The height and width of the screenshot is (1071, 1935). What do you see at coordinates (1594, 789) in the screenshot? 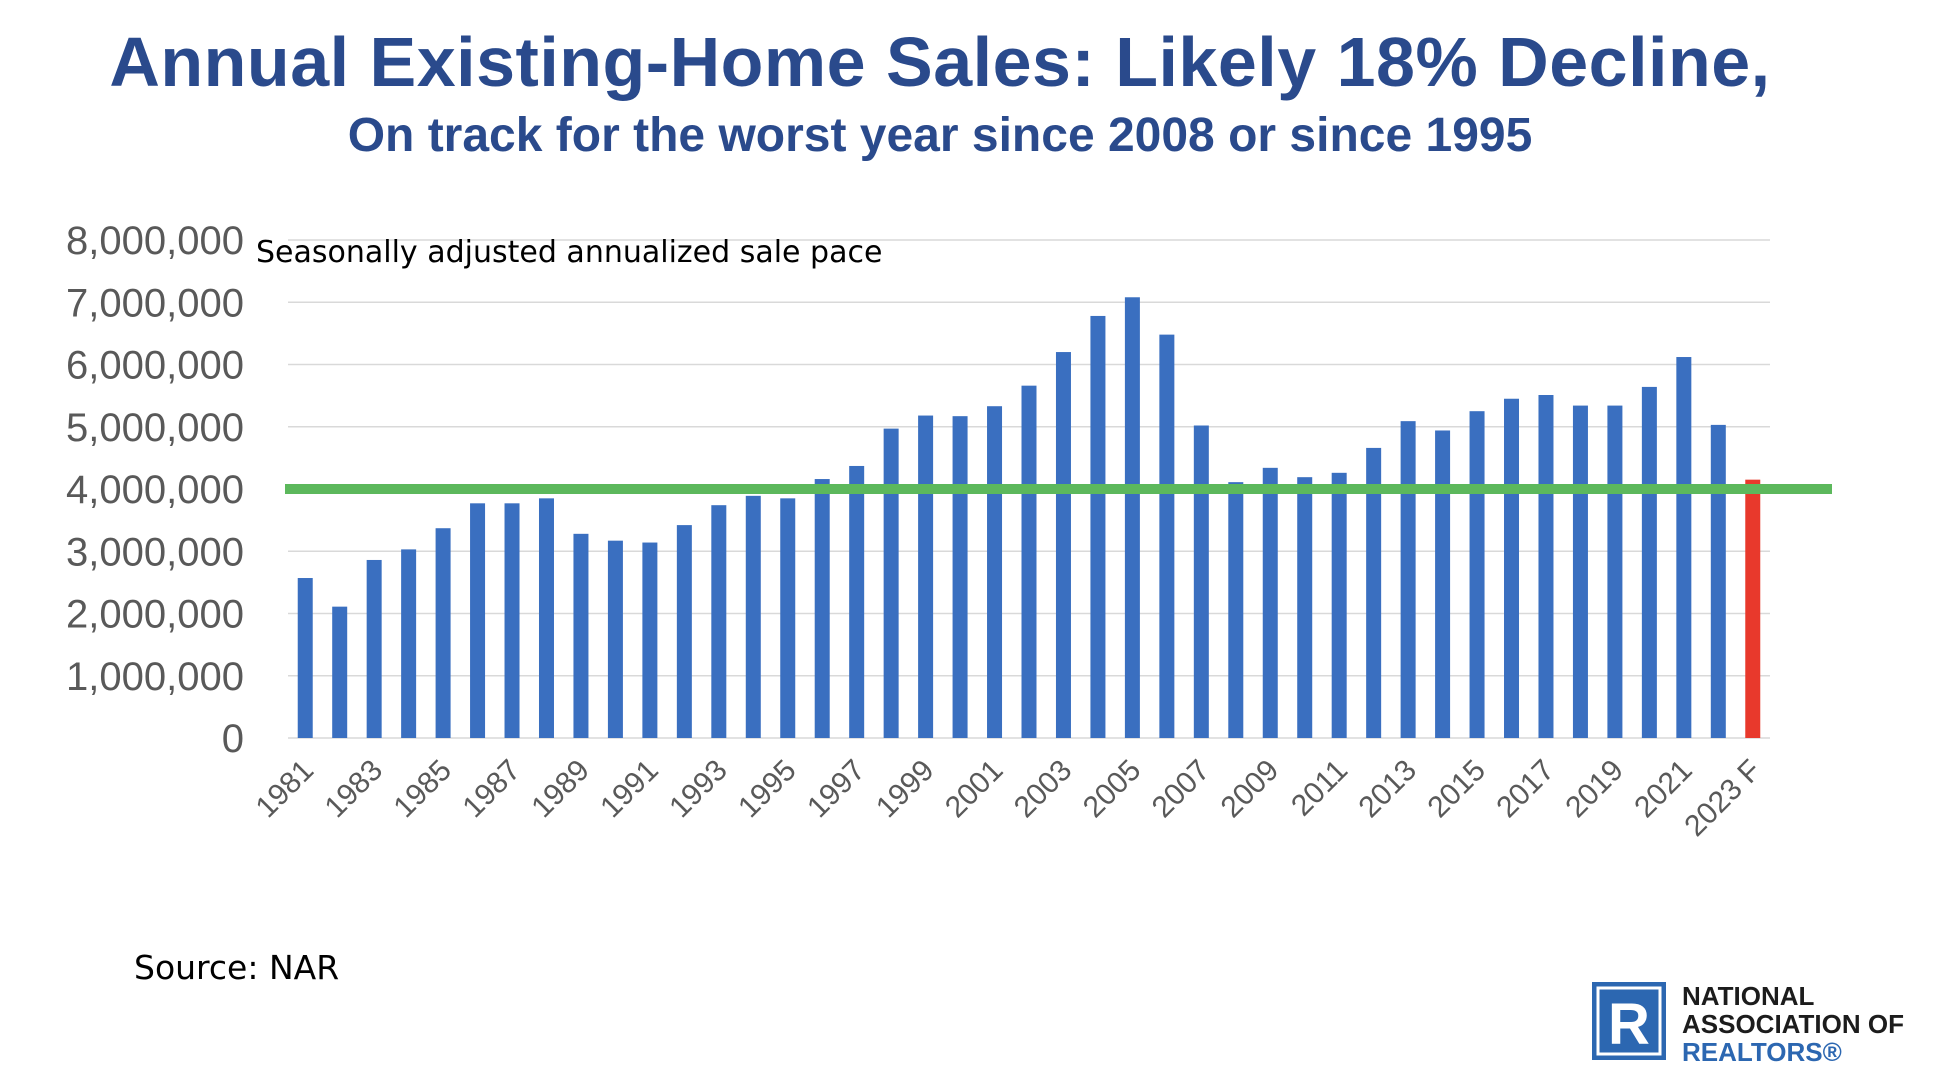
I see `x-tick-label: 2019` at bounding box center [1594, 789].